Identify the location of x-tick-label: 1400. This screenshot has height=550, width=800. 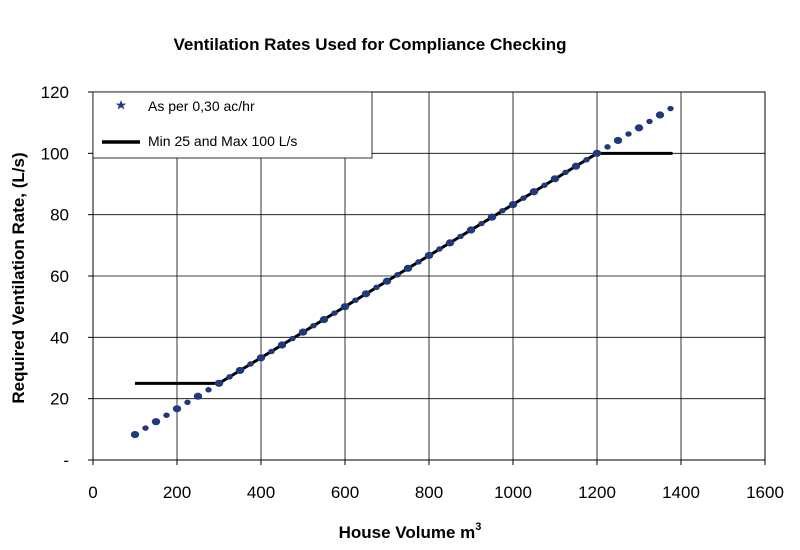
(681, 492).